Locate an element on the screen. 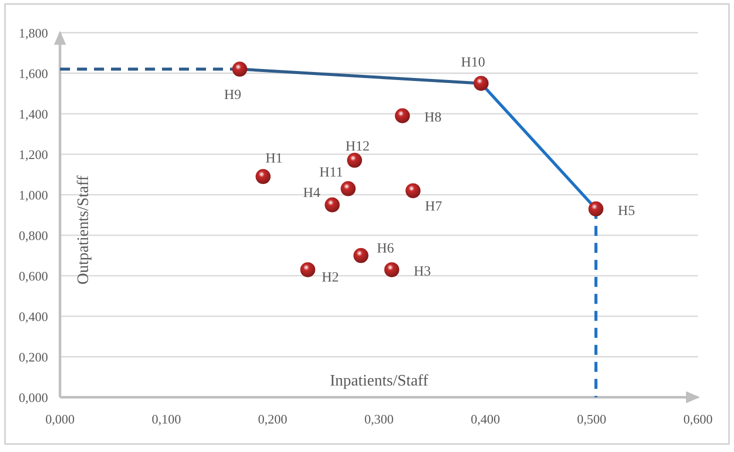  y-tick-label: 1,000 is located at coordinates (33, 194).